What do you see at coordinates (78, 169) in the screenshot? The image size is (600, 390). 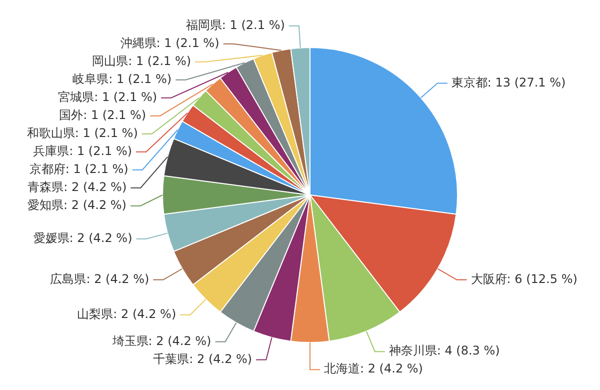 I see `slice-label: 京都府: 1 (2.1 %)` at bounding box center [78, 169].